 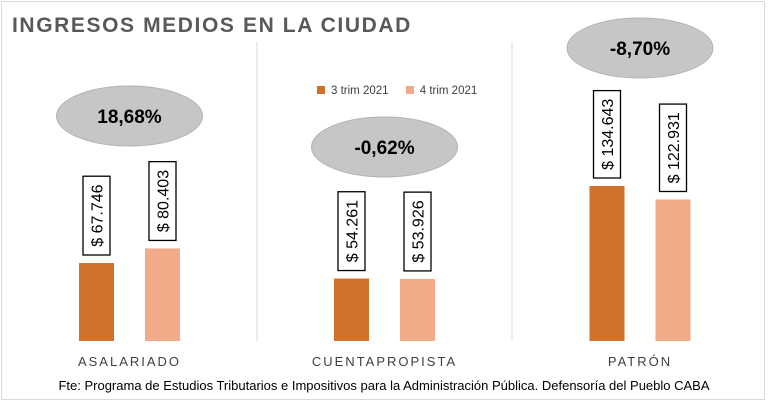 I want to click on data-label-text: $ 134.643, so click(x=608, y=134).